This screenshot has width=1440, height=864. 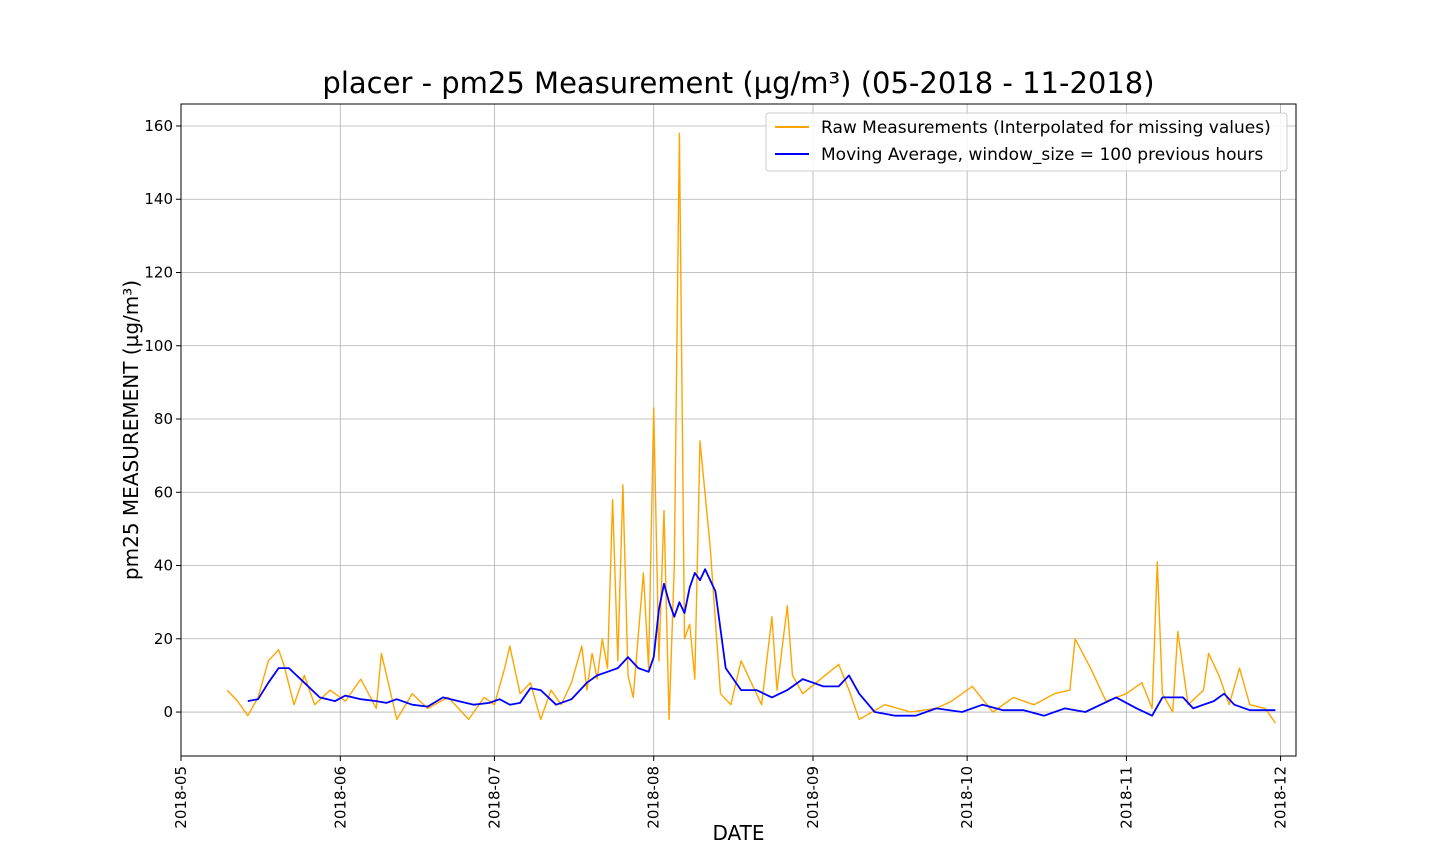 I want to click on x-axis-label: DATE, so click(x=738, y=833).